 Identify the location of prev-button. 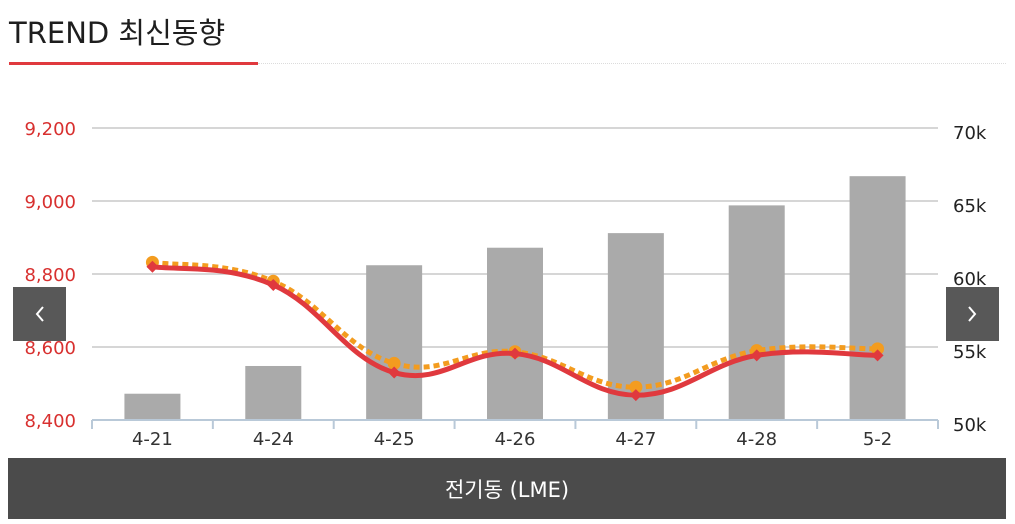
(39, 314).